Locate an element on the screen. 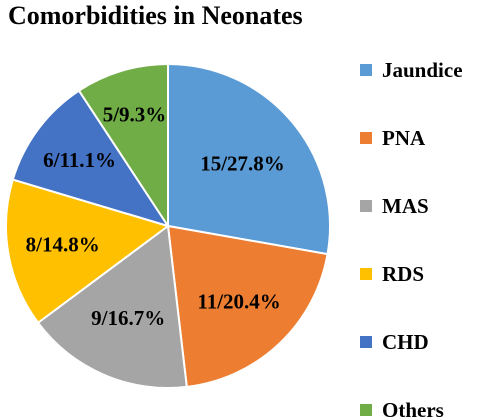 This screenshot has width=487, height=419. legend-swatch-pna is located at coordinates (366, 138).